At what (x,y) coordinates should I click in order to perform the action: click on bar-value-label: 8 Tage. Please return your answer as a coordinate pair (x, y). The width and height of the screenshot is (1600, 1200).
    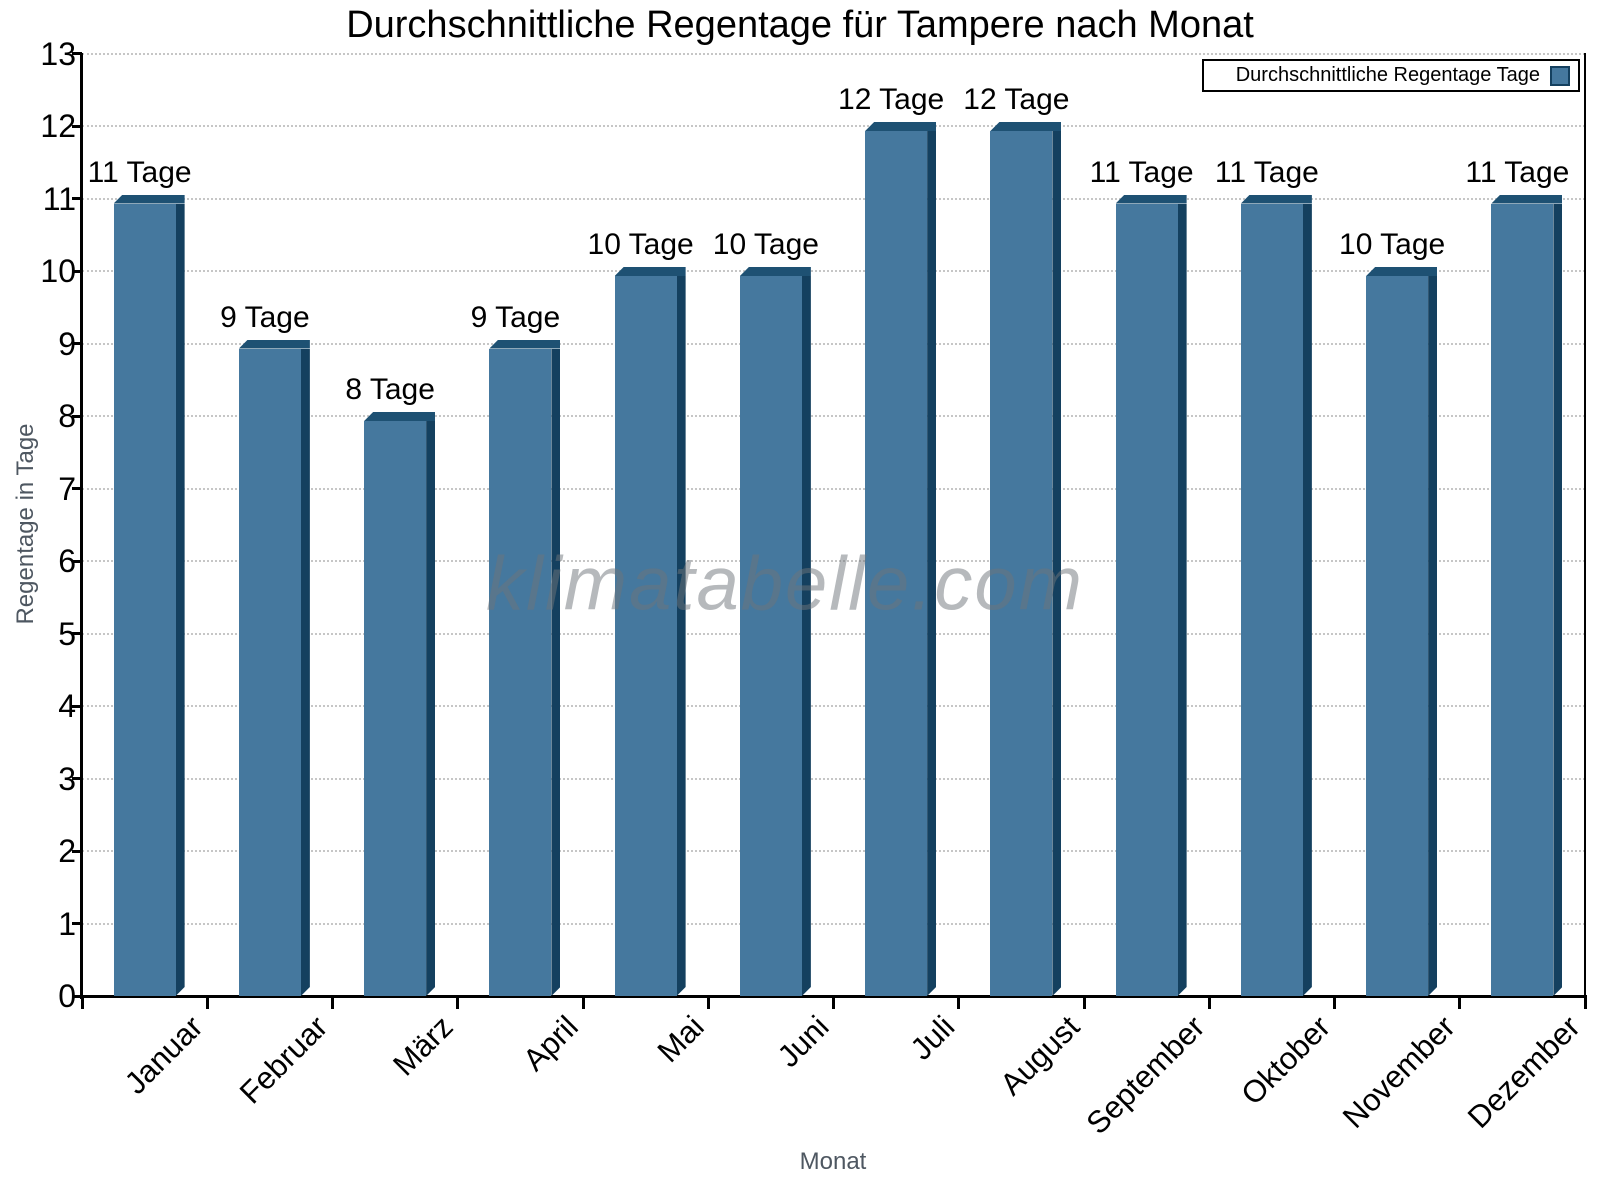
    Looking at the image, I should click on (390, 389).